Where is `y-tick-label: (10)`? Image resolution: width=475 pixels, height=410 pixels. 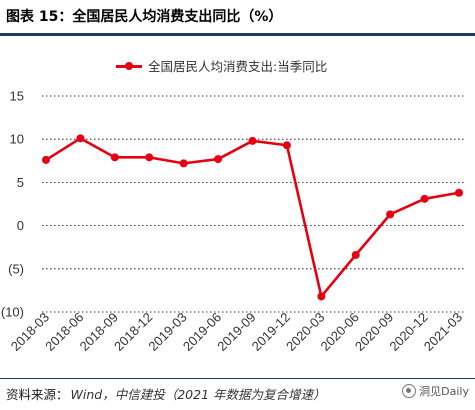
y-tick-label: (10) is located at coordinates (12, 312).